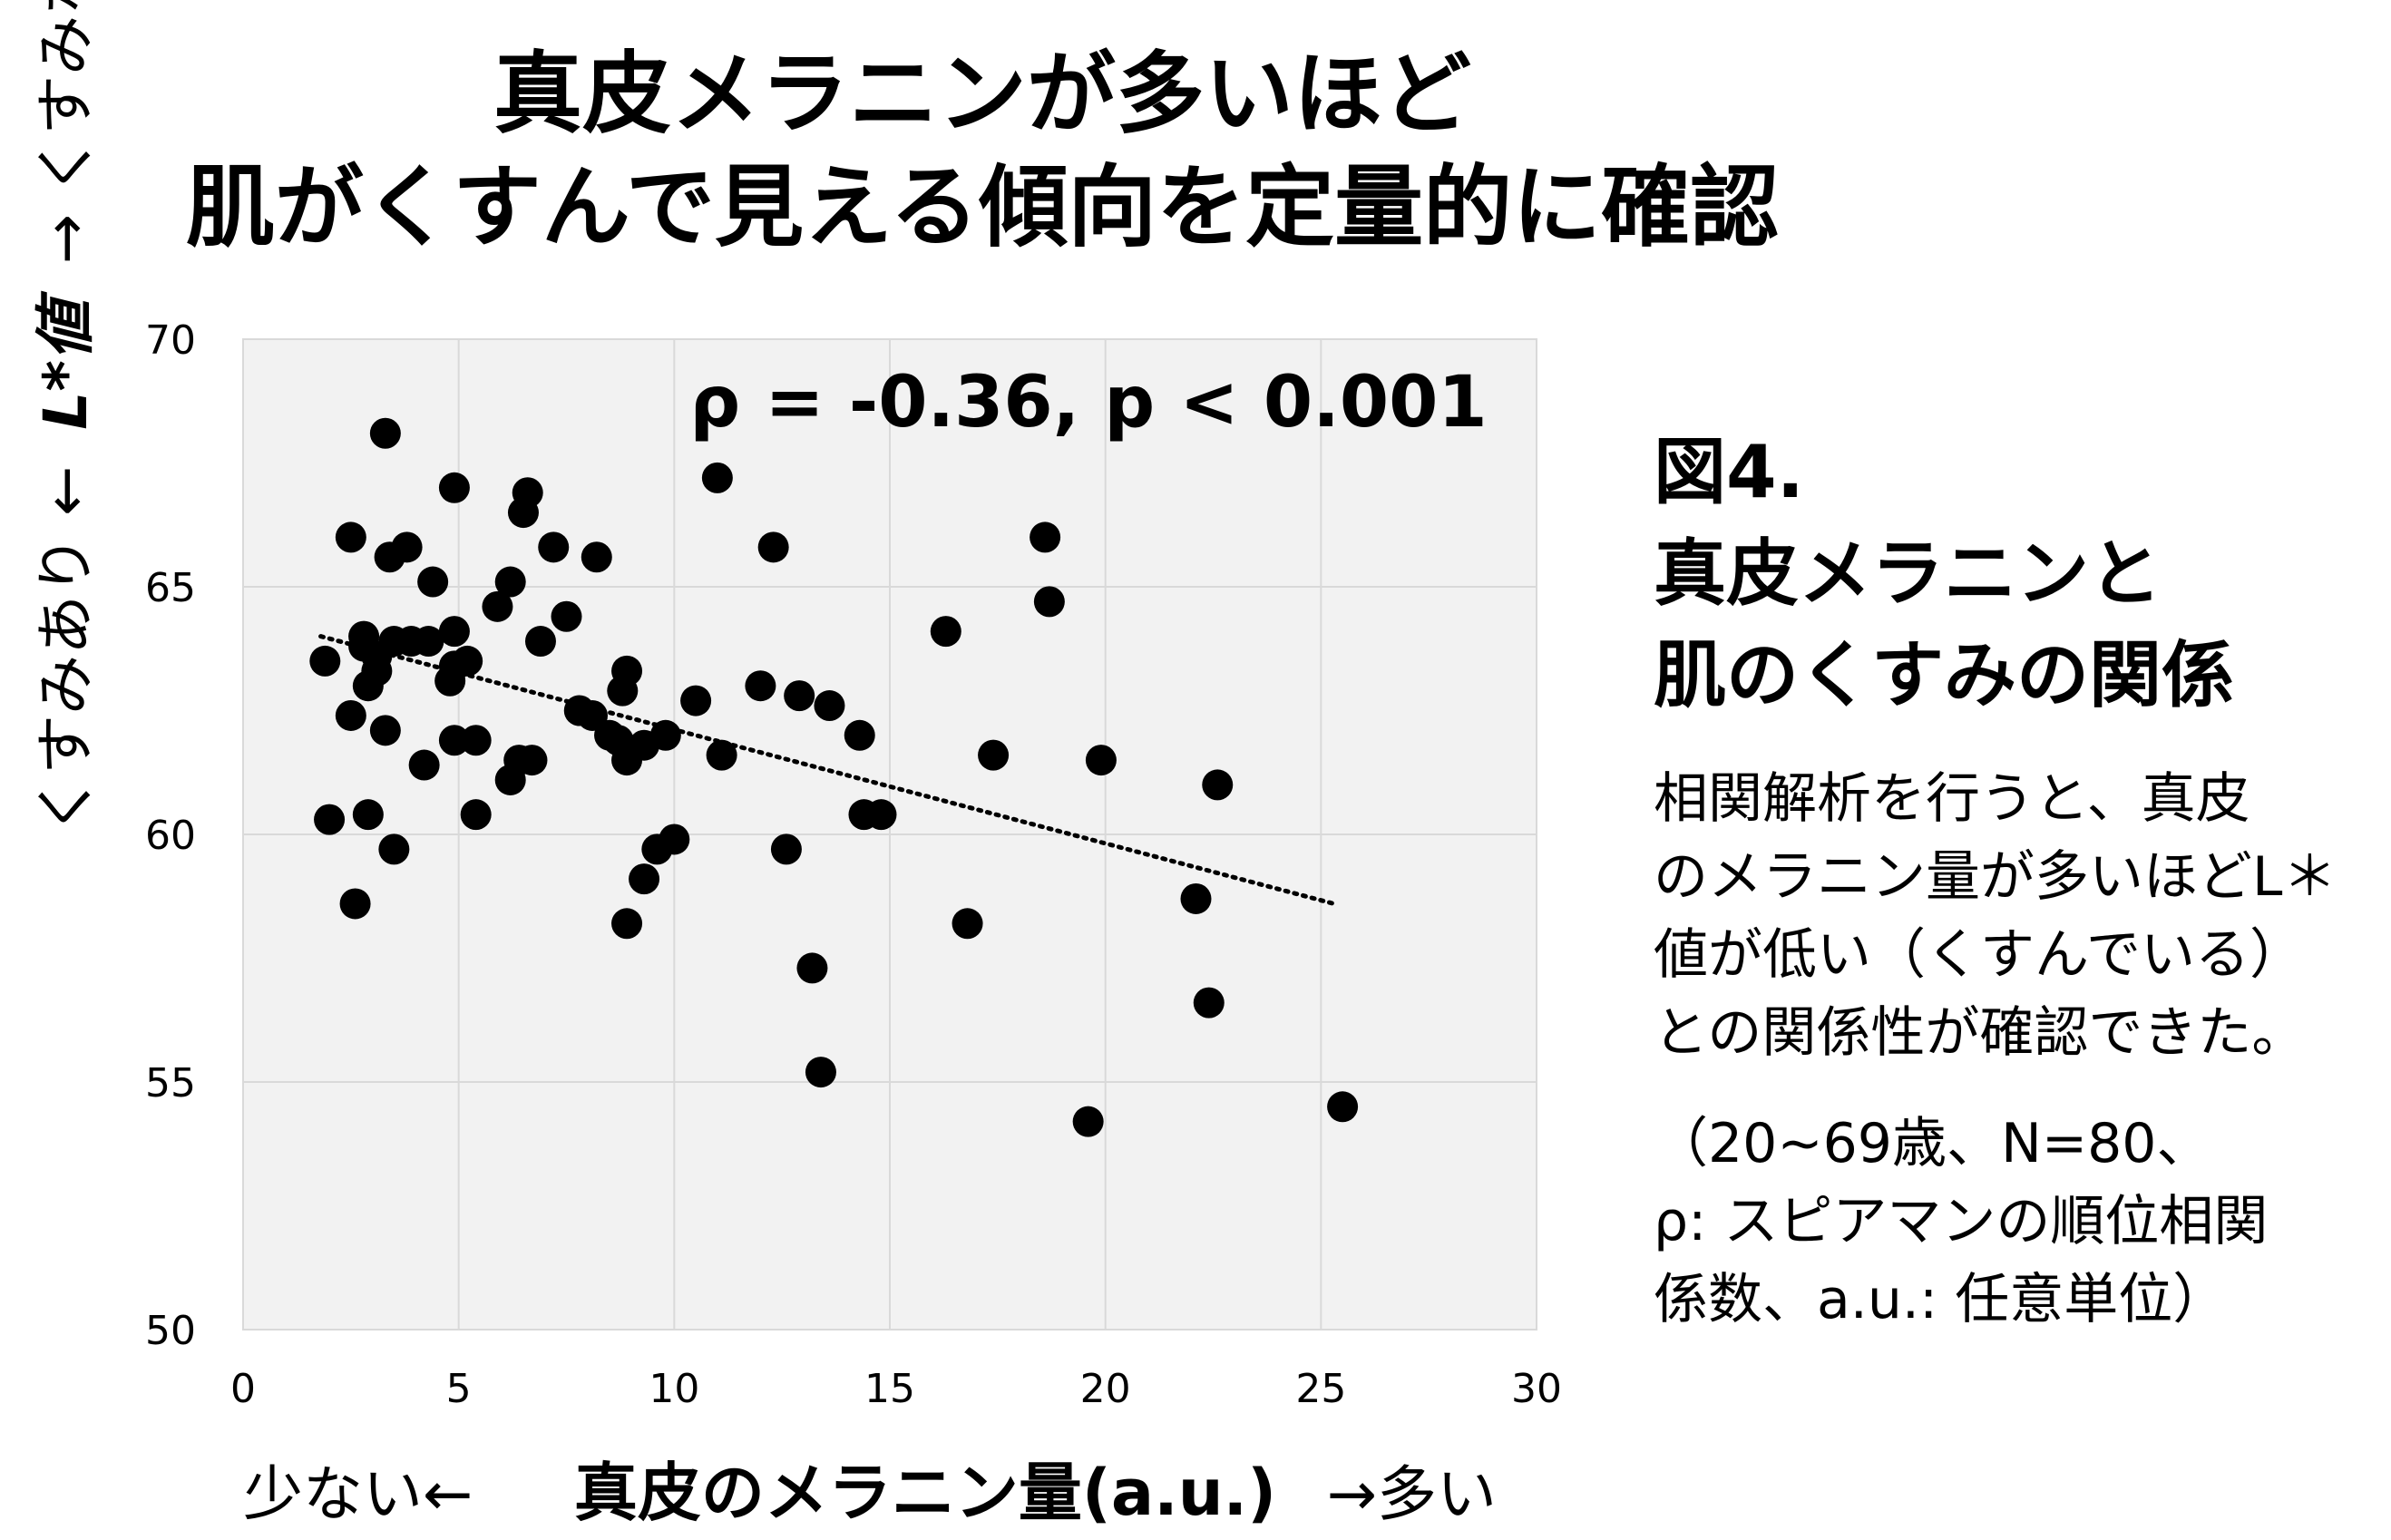 This screenshot has width=2391, height=1540. Describe the element at coordinates (459, 1389) in the screenshot. I see `x-tick-label: 5` at that location.